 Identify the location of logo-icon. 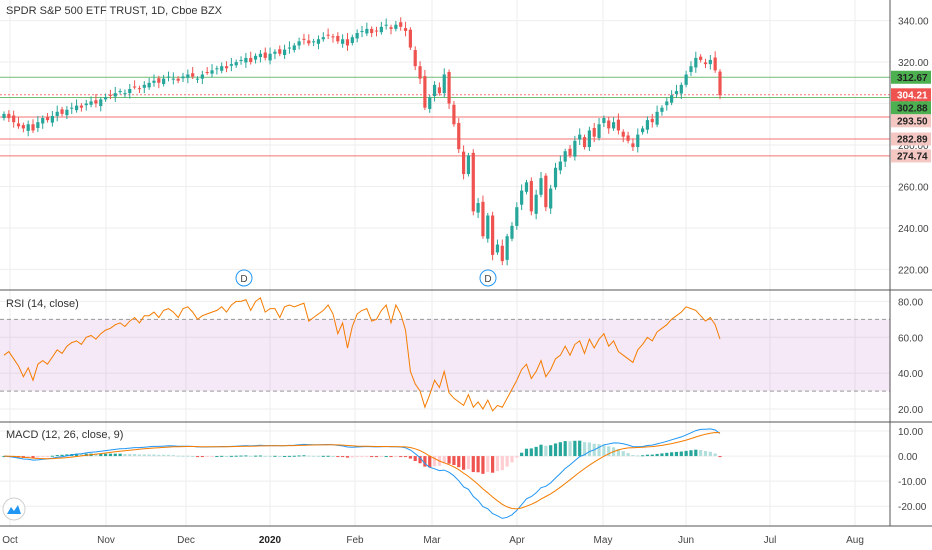
(14, 509).